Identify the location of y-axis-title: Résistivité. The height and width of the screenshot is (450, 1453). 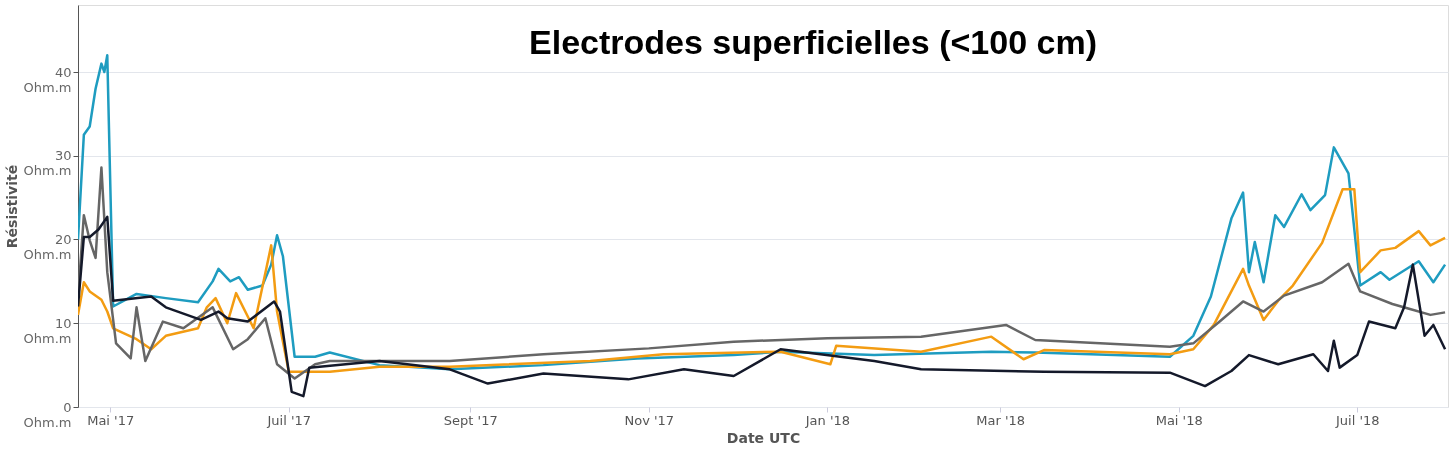
(11, 206).